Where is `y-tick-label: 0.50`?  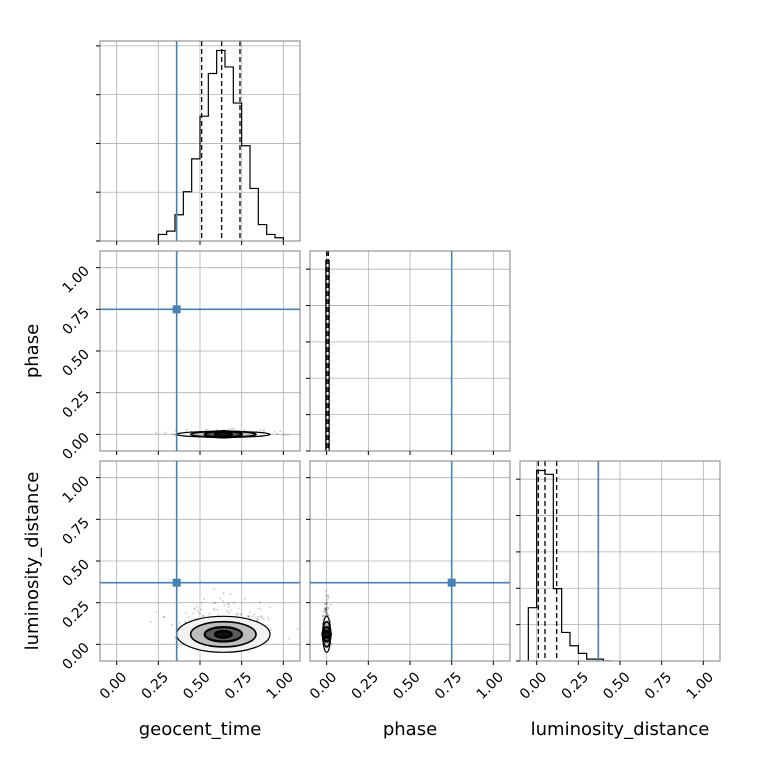 y-tick-label: 0.50 is located at coordinates (75, 573).